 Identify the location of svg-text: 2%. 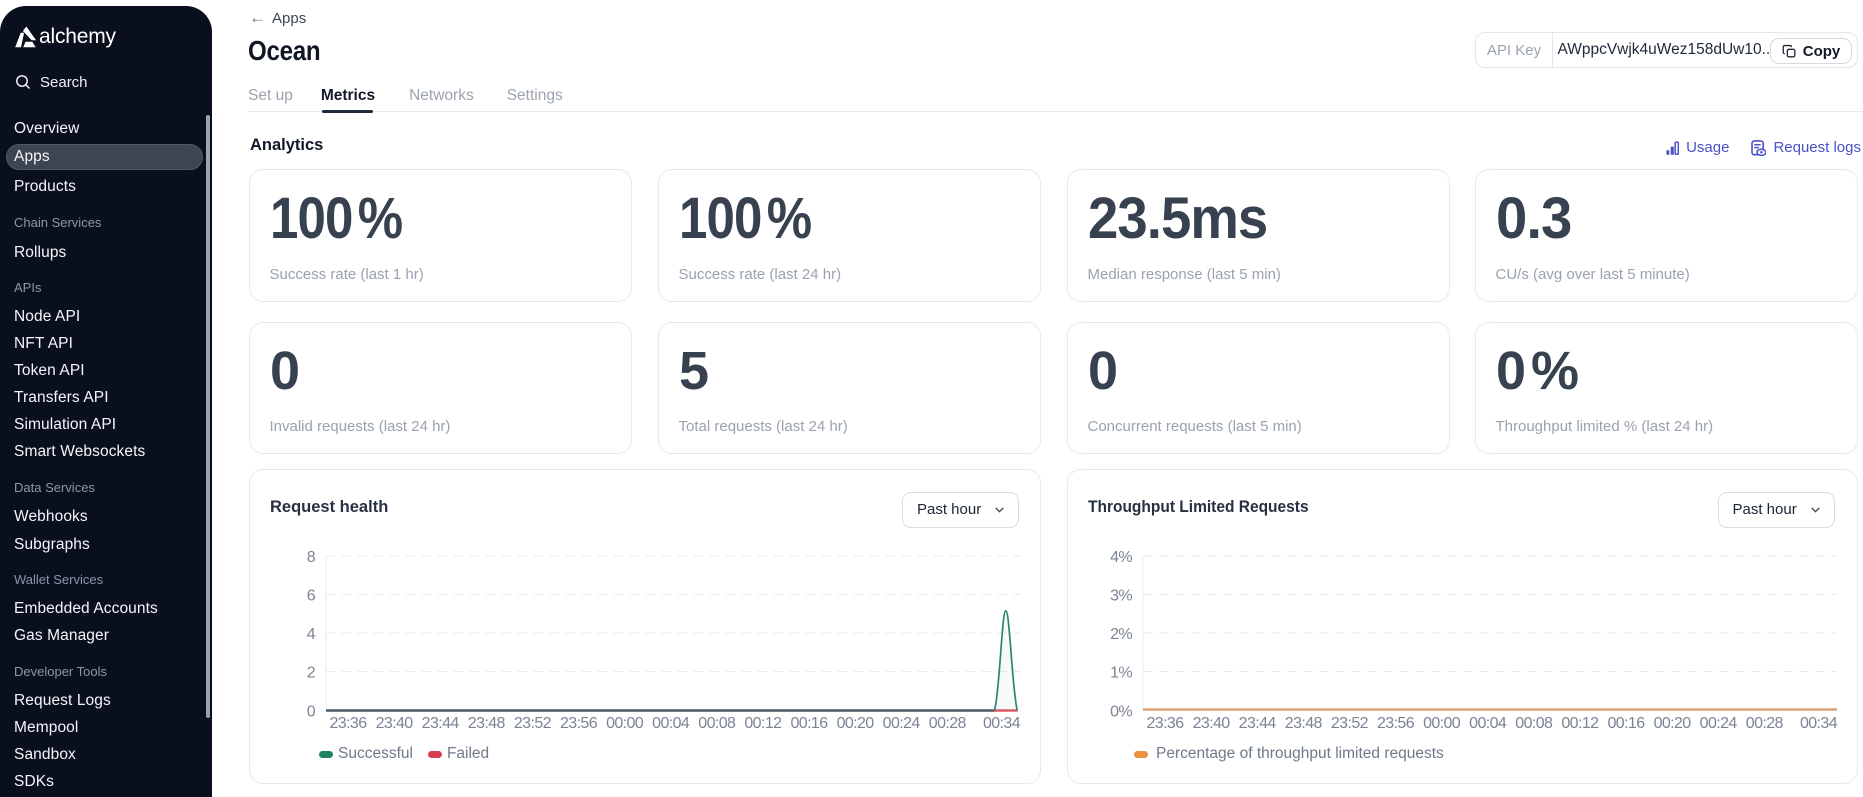
(1121, 634).